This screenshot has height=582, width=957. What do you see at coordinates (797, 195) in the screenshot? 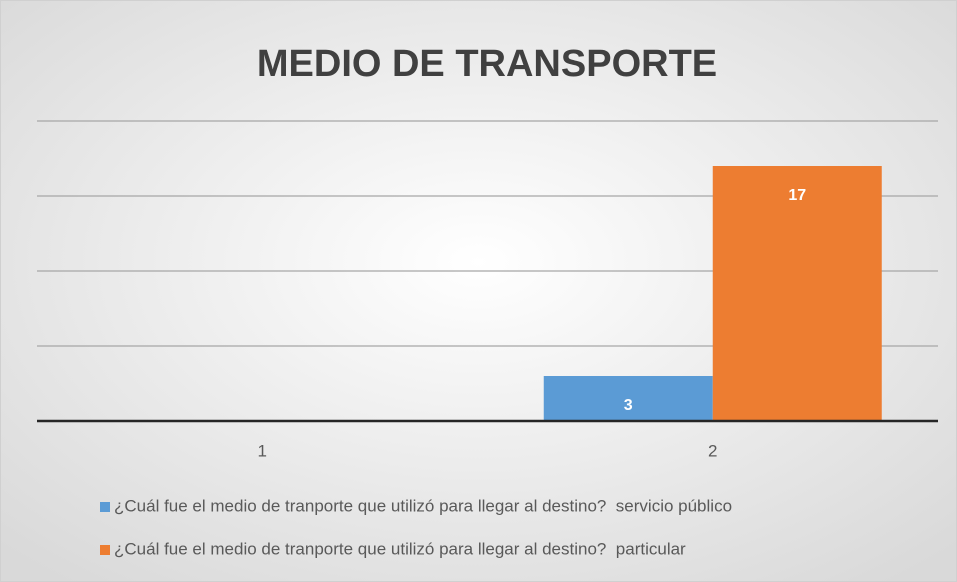
I see `data-label: 17` at bounding box center [797, 195].